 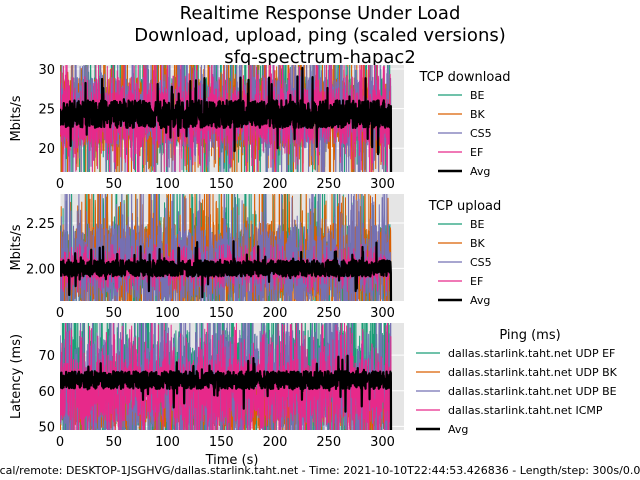 What do you see at coordinates (40, 224) in the screenshot?
I see `y-tick-label: 2.25` at bounding box center [40, 224].